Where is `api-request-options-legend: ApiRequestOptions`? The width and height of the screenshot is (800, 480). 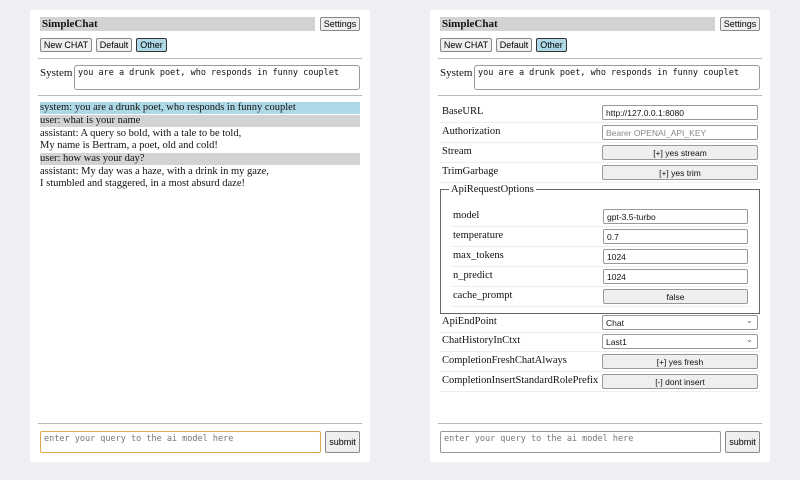 api-request-options-legend: ApiRequestOptions is located at coordinates (492, 189).